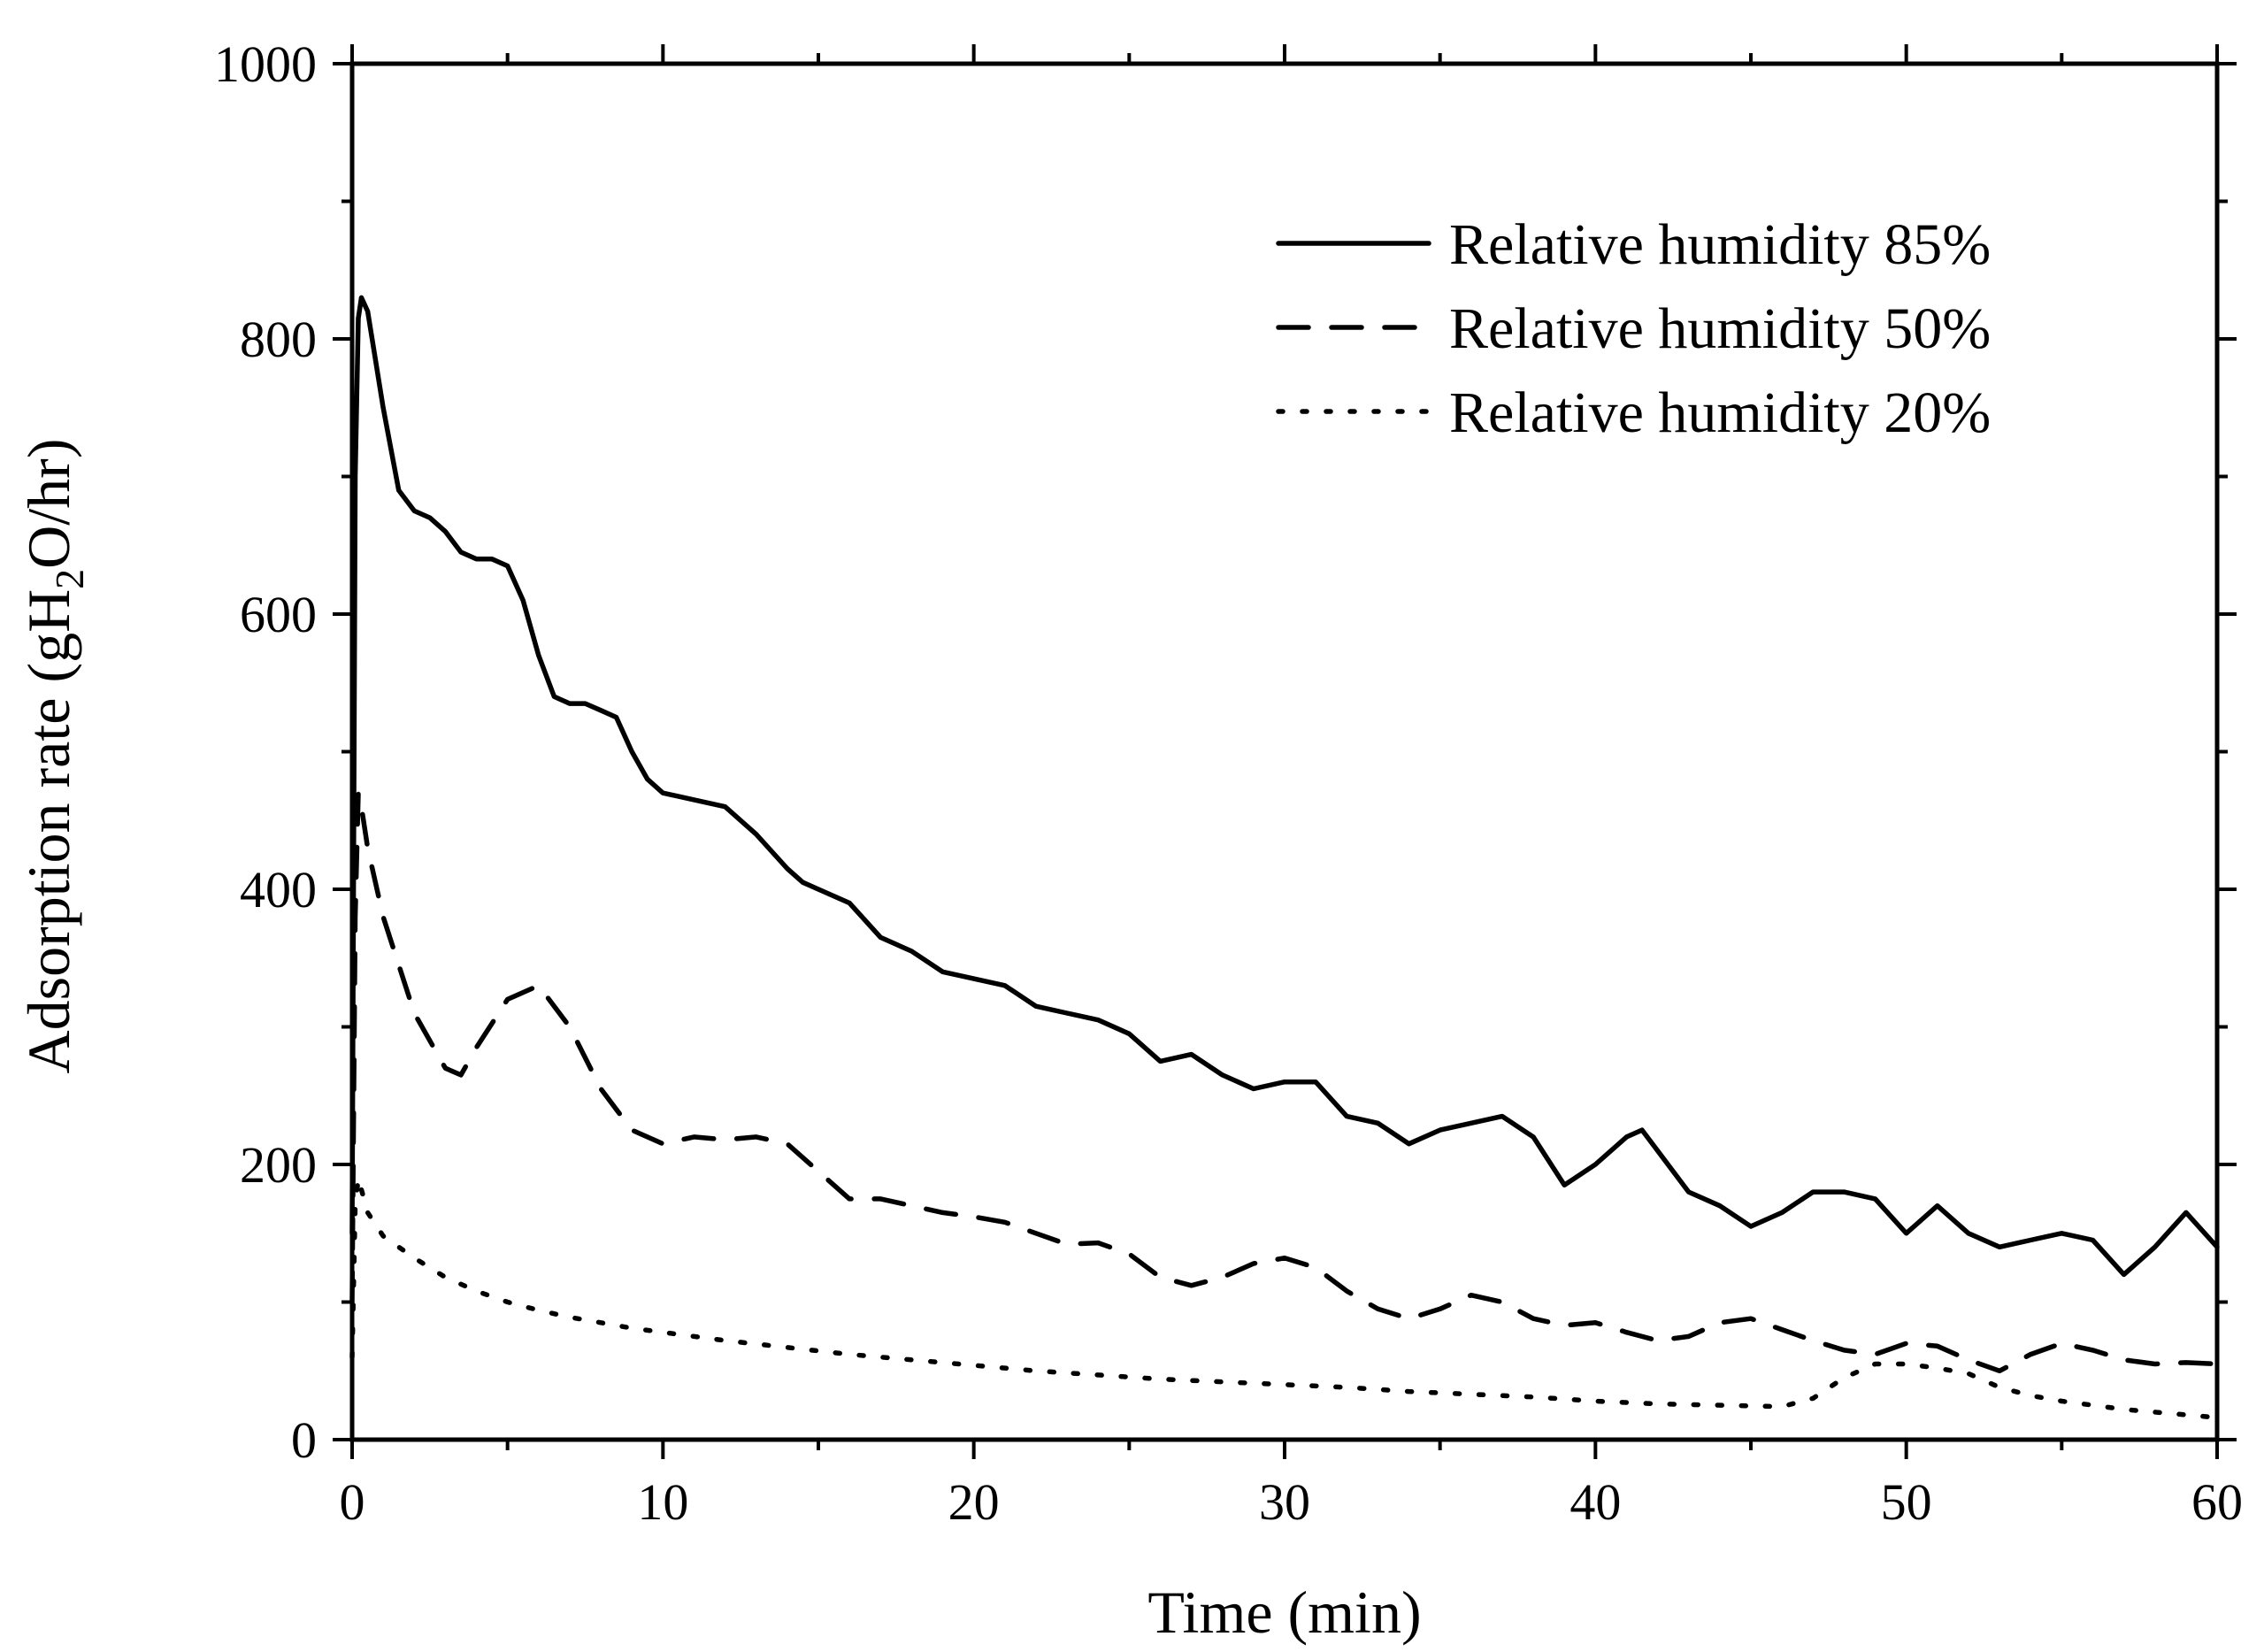 This screenshot has width=2264, height=1652. Describe the element at coordinates (265, 64) in the screenshot. I see `y-tick-label: 1000` at that location.